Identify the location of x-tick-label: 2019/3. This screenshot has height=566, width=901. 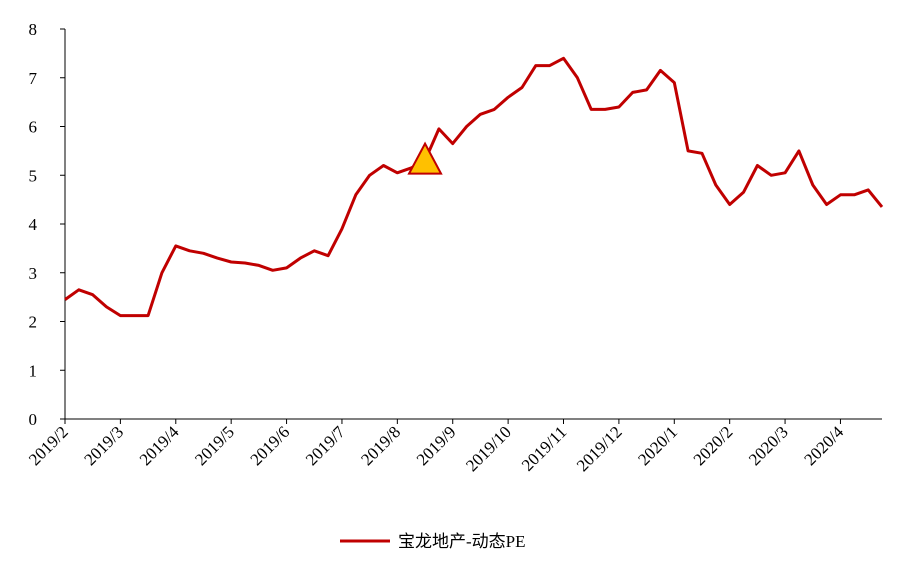
(103, 445).